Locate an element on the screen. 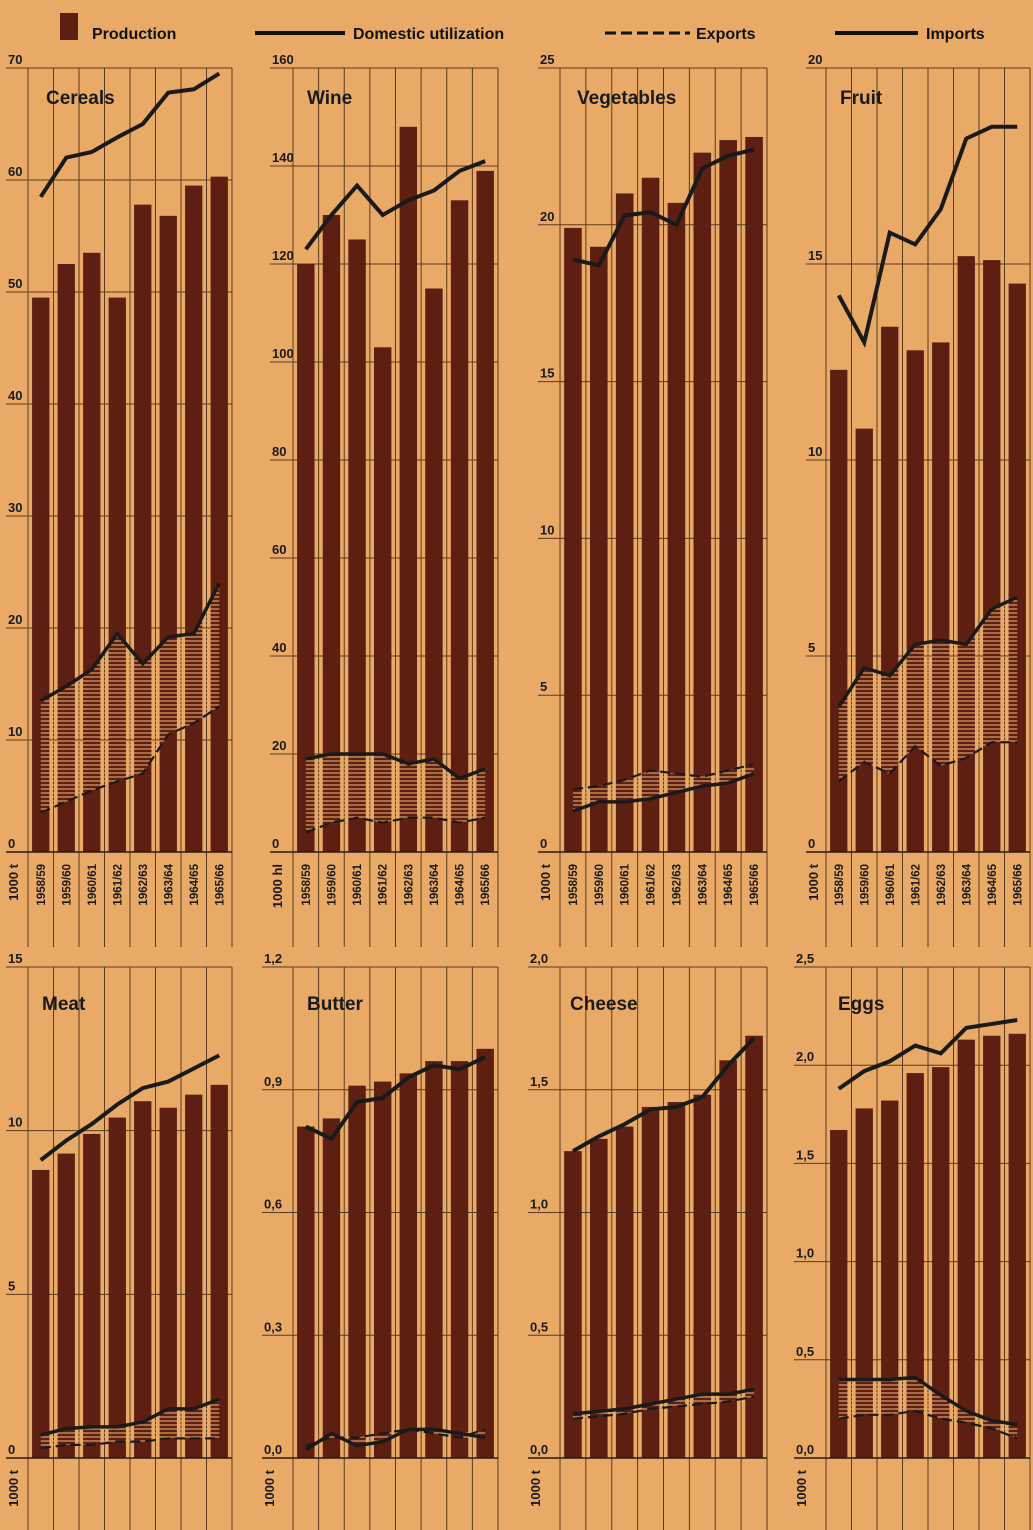 The width and height of the screenshot is (1033, 1530). legend-exports-label: Exports is located at coordinates (726, 34).